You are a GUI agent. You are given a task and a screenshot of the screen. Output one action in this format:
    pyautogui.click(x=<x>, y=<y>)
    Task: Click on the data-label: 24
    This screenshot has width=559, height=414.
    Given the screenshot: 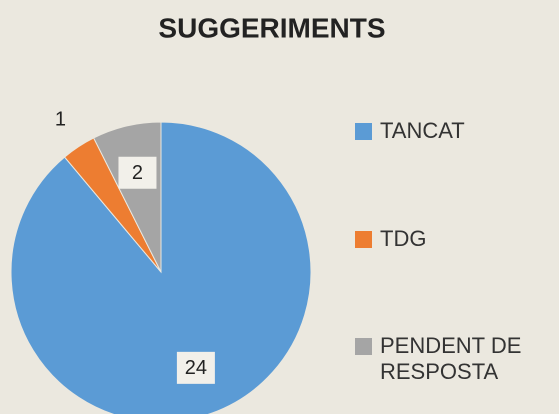 What is the action you would take?
    pyautogui.click(x=196, y=368)
    